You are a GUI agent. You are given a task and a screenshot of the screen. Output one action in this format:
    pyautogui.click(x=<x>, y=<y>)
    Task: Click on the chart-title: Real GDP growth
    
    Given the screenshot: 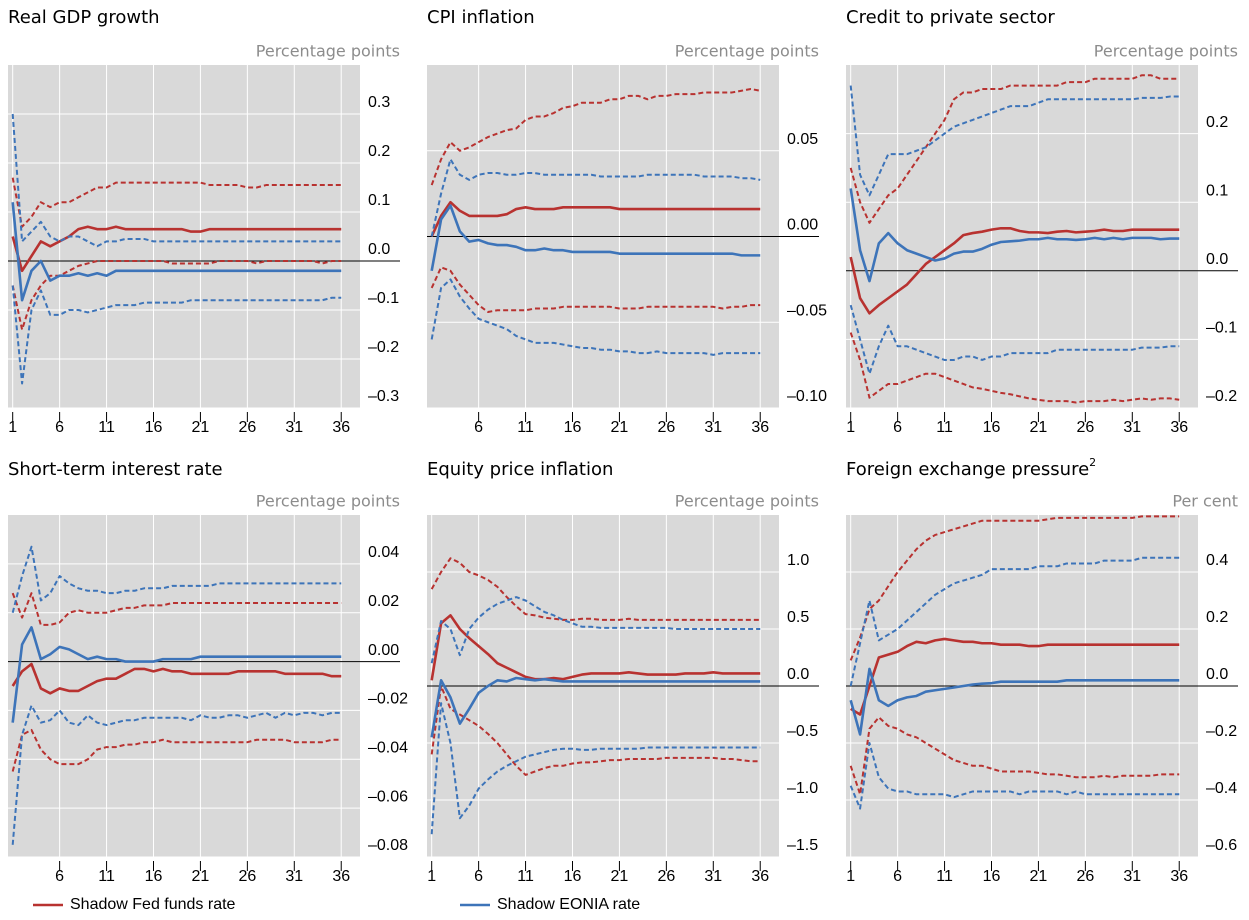 What is the action you would take?
    pyautogui.click(x=84, y=17)
    